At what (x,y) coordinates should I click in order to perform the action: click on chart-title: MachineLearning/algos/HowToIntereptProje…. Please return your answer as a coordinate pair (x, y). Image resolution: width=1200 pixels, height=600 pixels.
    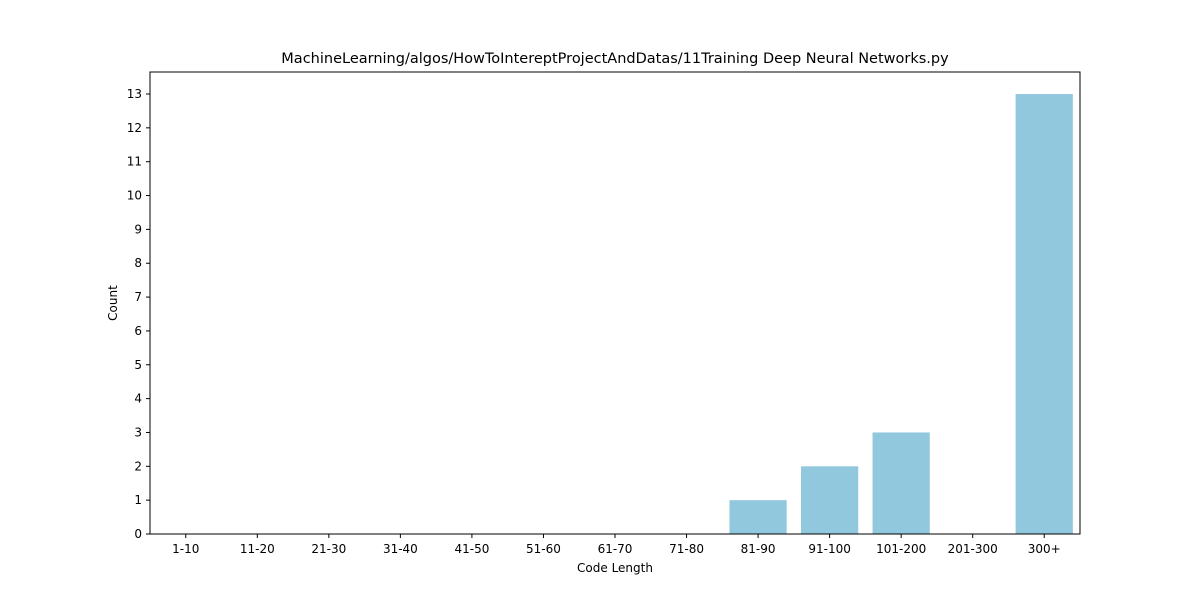
    Looking at the image, I should click on (615, 59).